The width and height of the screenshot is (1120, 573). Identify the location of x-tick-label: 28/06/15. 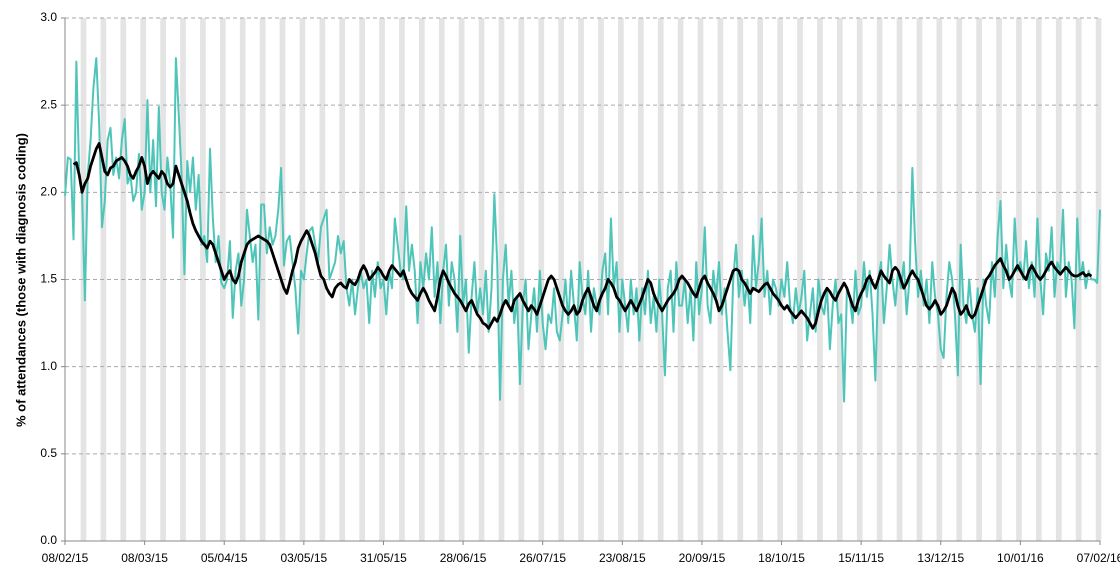
(463, 558).